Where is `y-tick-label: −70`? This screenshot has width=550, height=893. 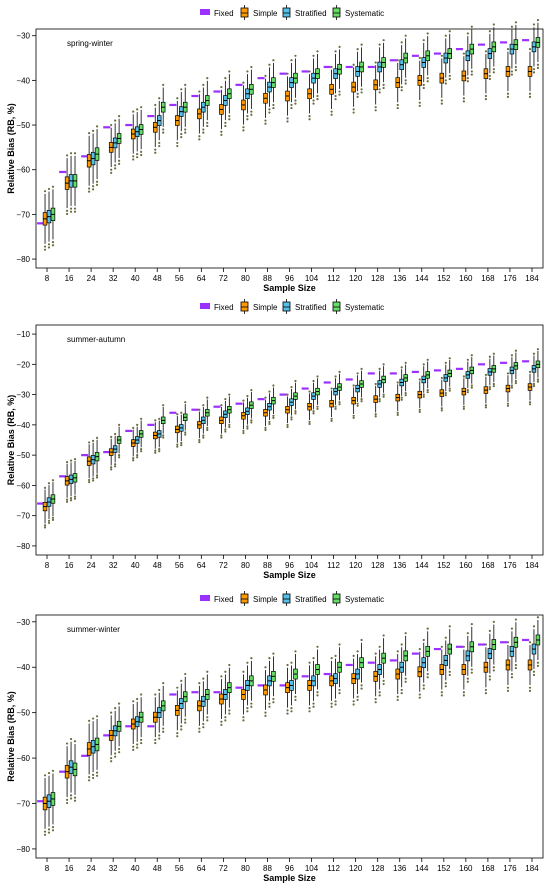
y-tick-label: −70 is located at coordinates (23, 516).